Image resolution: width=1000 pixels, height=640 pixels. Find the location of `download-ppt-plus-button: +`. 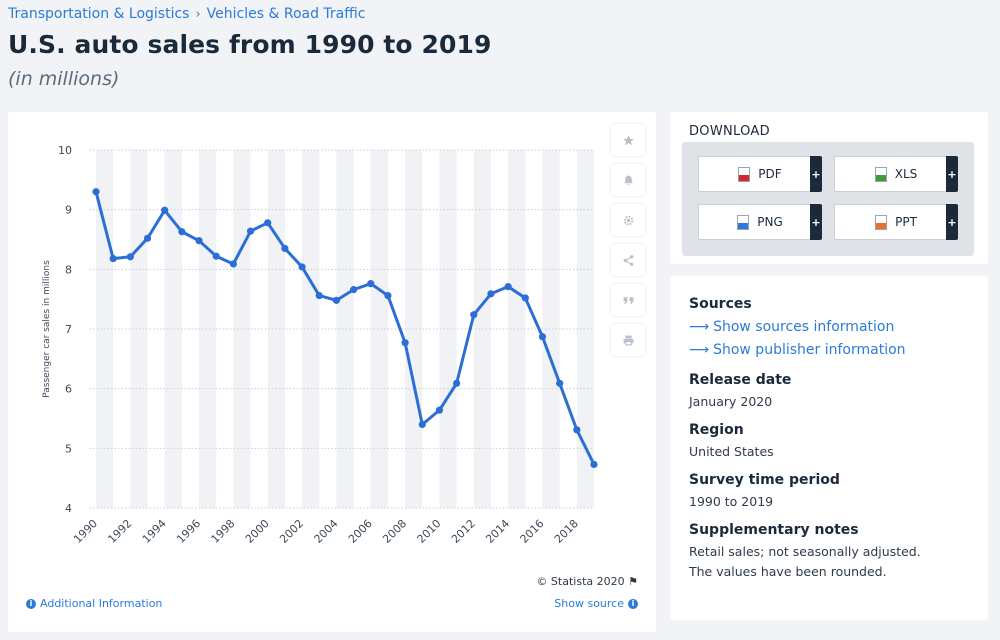

download-ppt-plus-button: + is located at coordinates (952, 222).